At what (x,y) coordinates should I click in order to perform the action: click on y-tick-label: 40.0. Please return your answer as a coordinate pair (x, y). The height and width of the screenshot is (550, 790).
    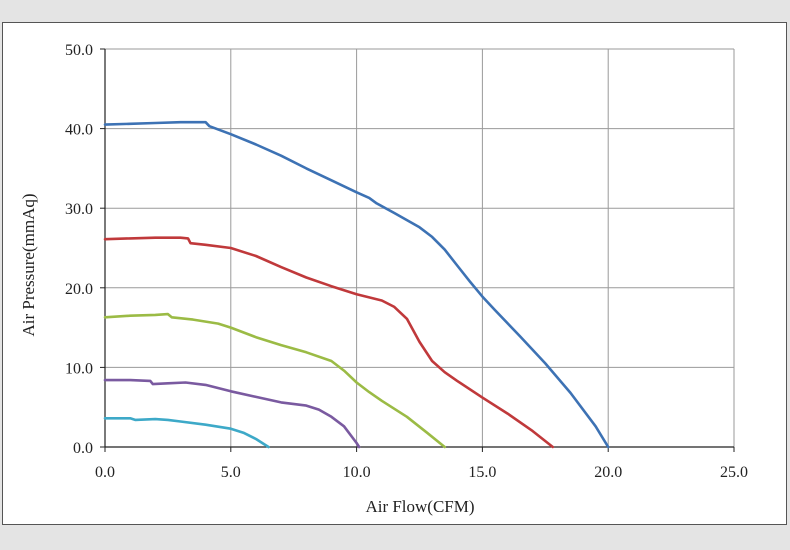
    Looking at the image, I should click on (79, 130).